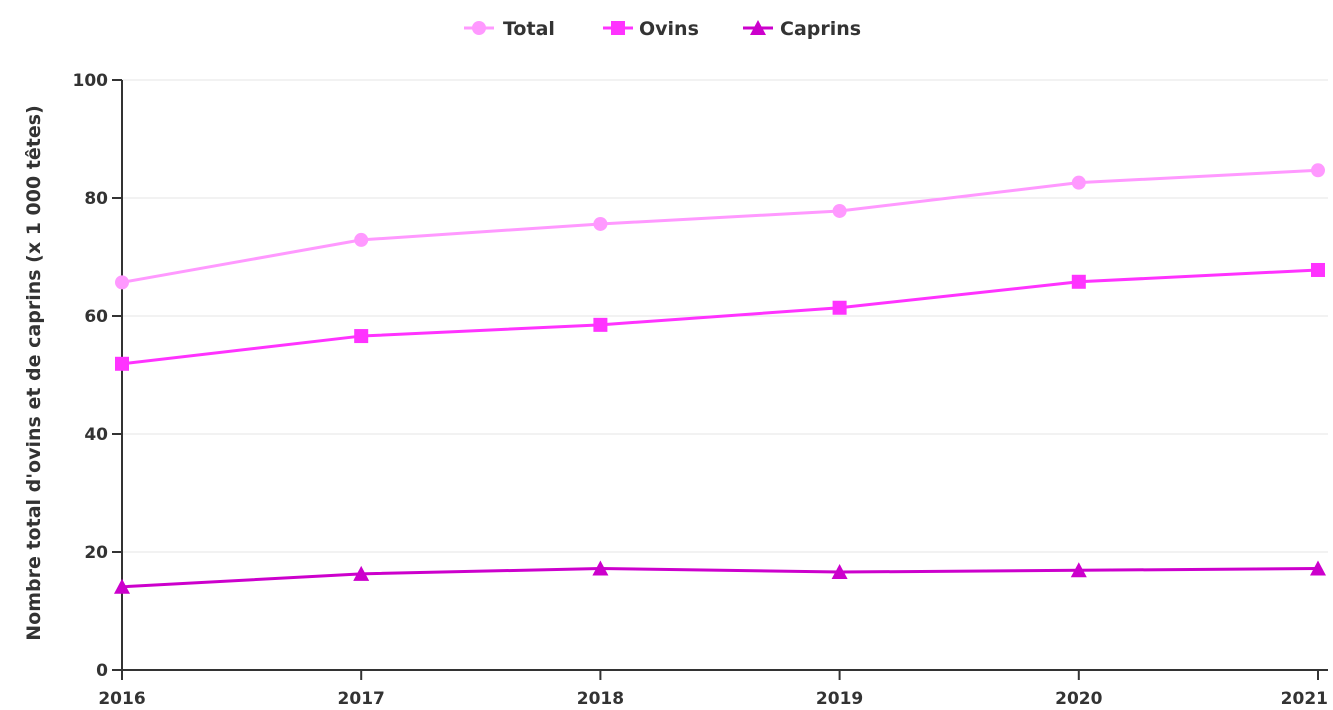  Describe the element at coordinates (1078, 697) in the screenshot. I see `x-tick-label: 2020` at that location.